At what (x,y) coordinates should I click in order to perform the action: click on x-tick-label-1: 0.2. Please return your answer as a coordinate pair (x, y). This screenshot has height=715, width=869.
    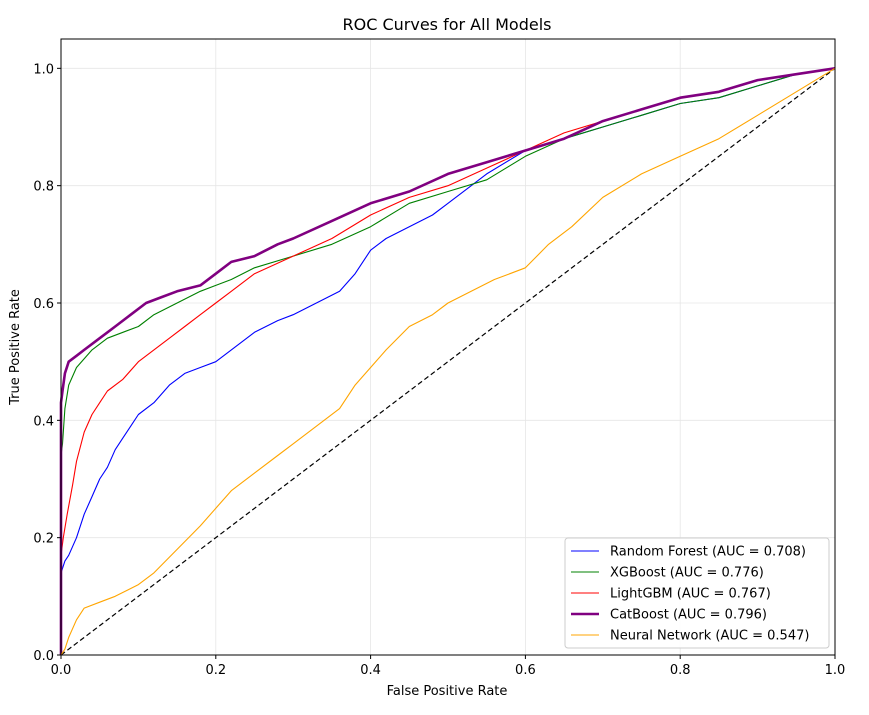
    Looking at the image, I should click on (215, 670).